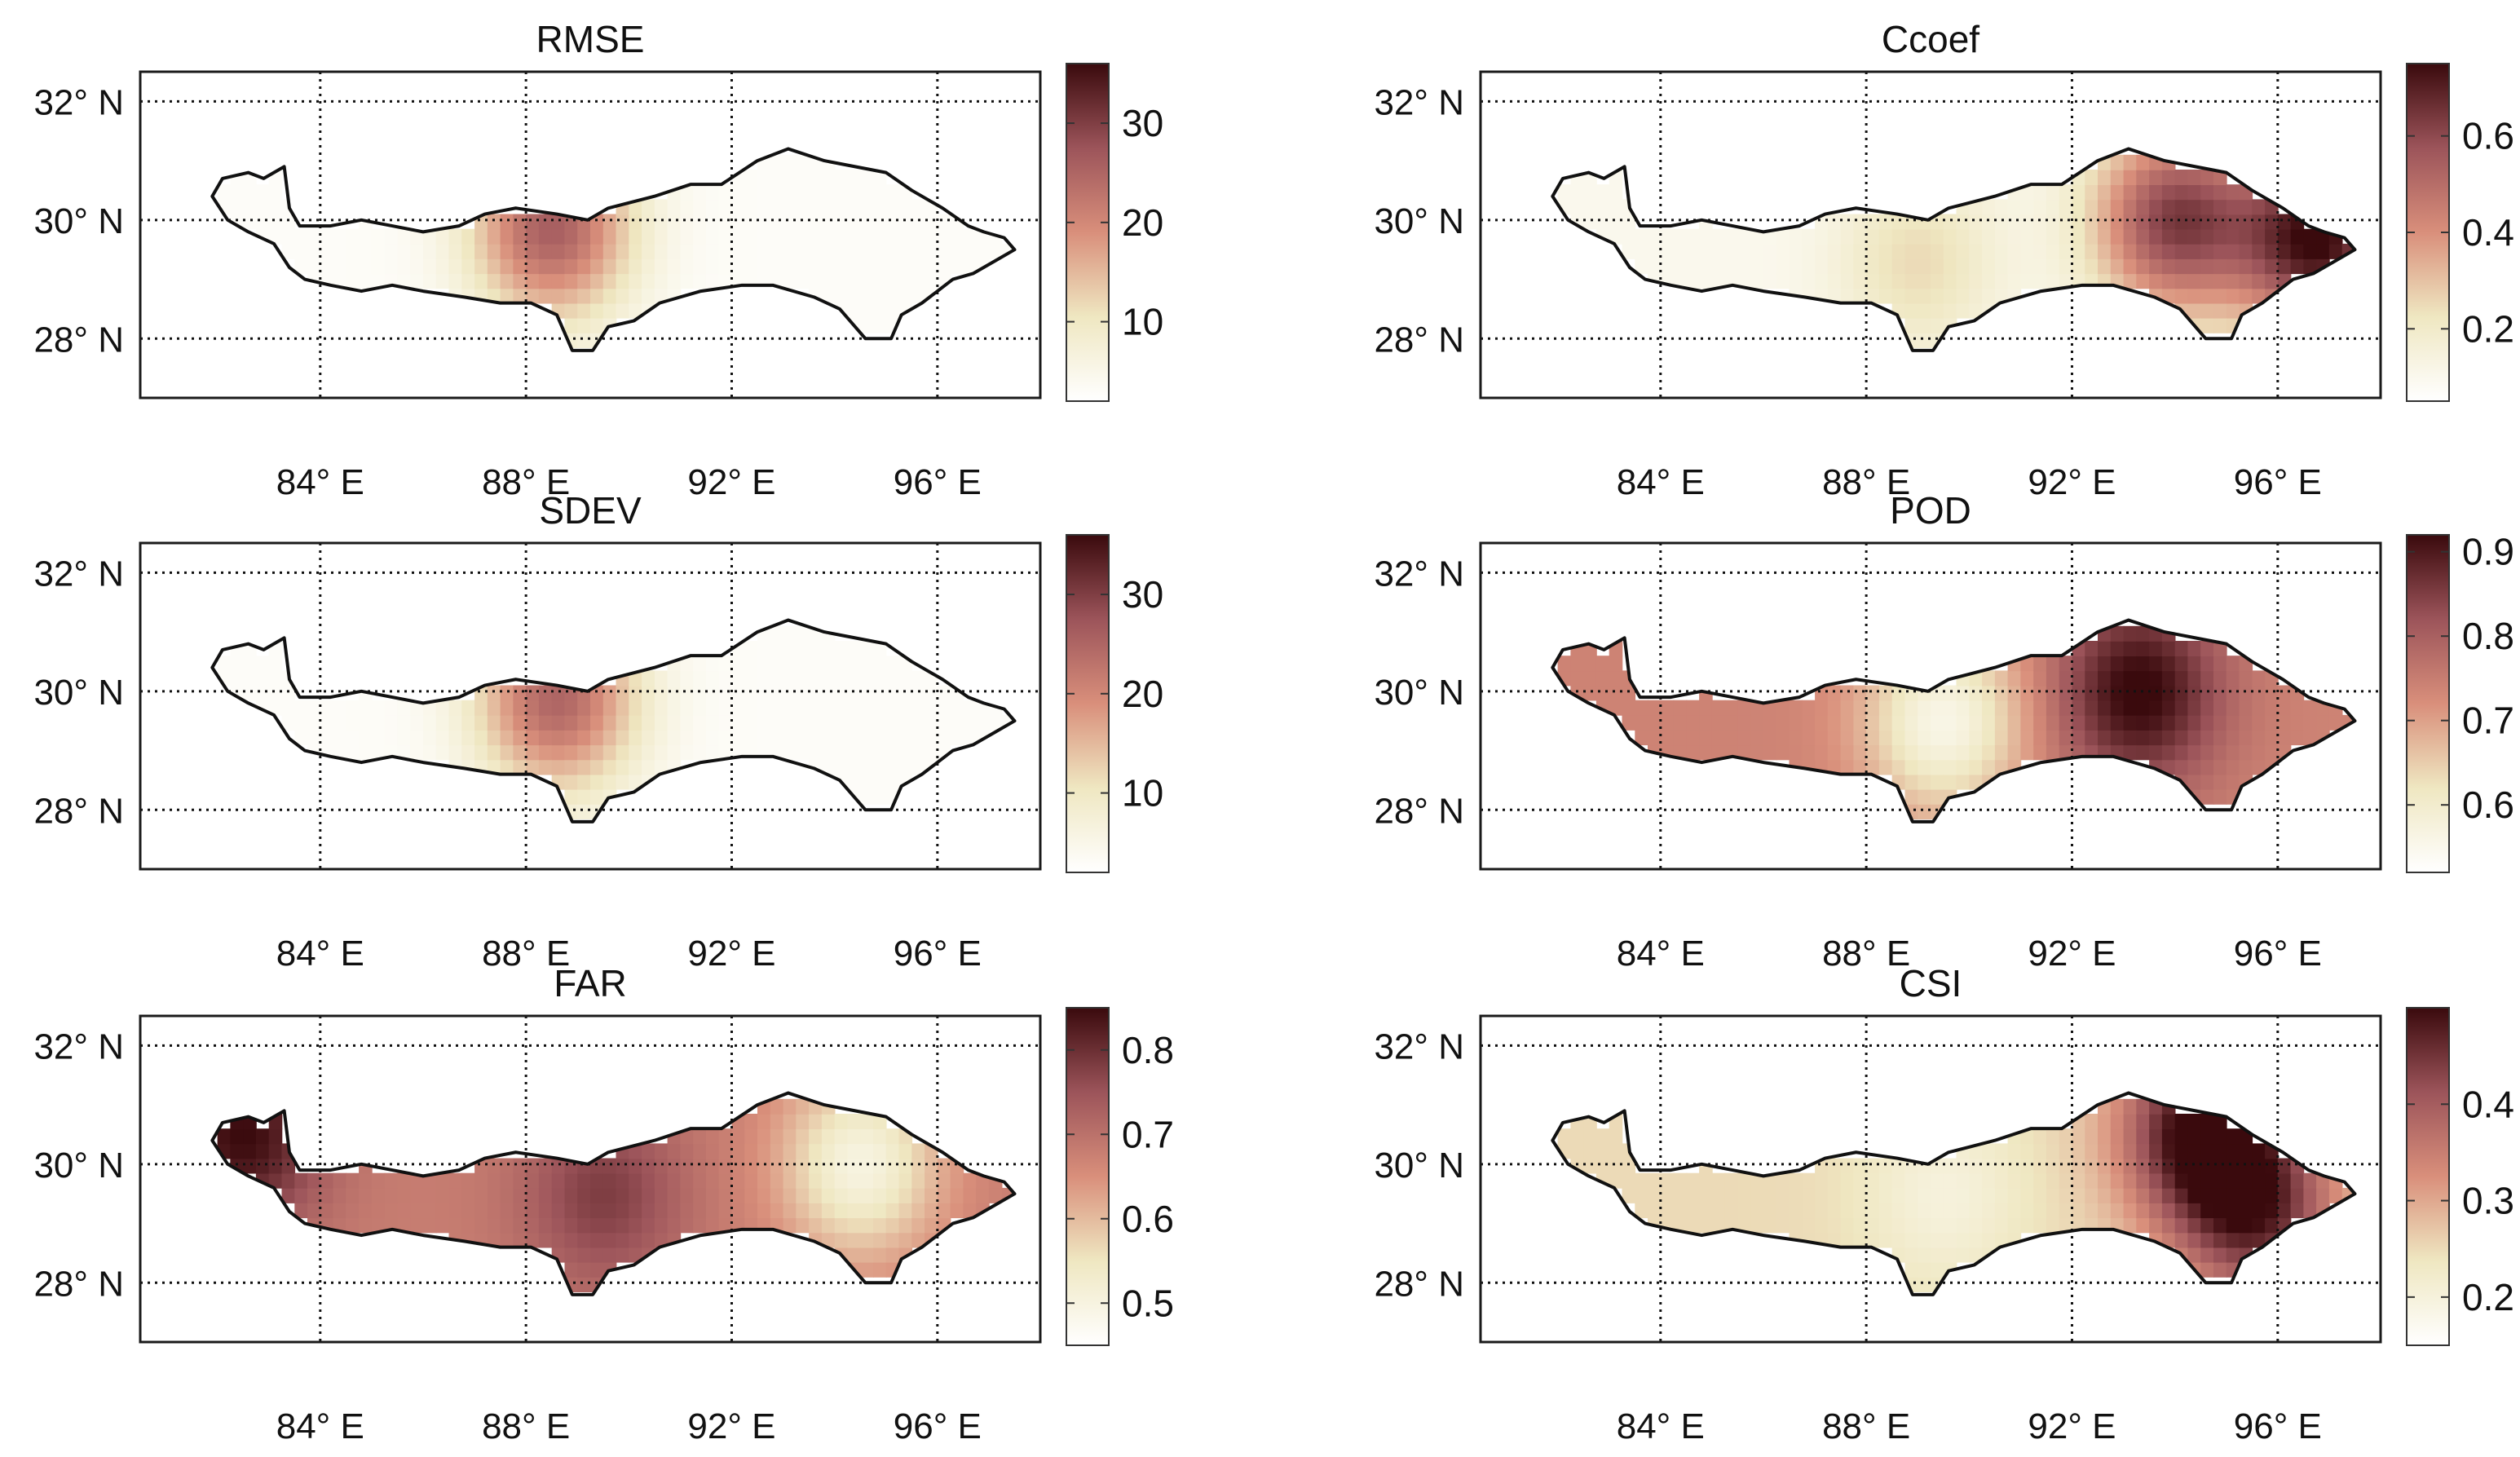 This screenshot has height=1457, width=2520. I want to click on heatmap-cells, so click(616, 251).